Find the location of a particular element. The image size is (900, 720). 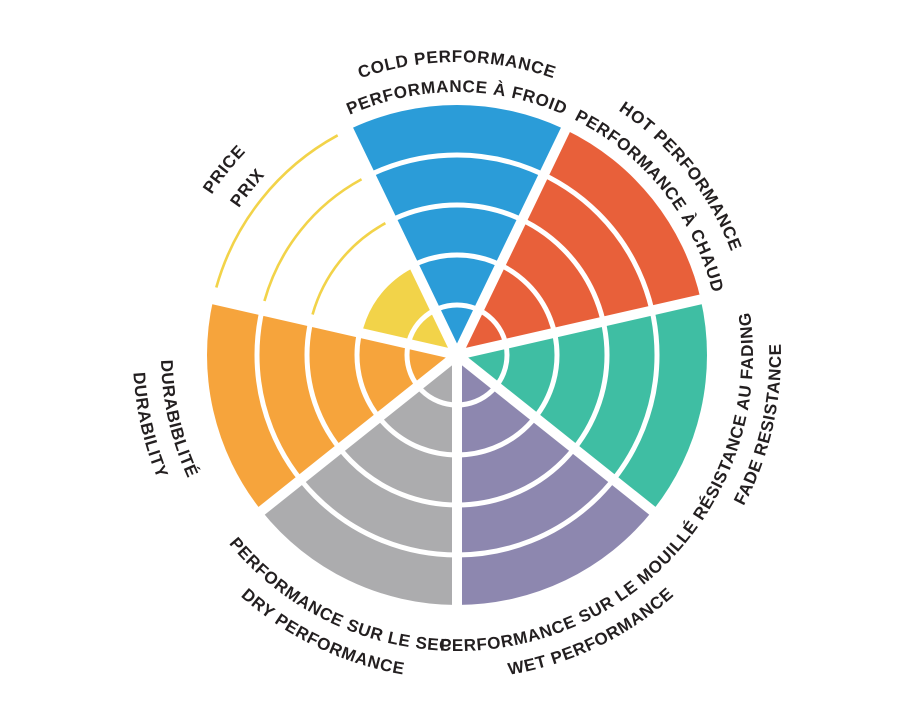

sector-dry-performance-fill is located at coordinates (359, 480).